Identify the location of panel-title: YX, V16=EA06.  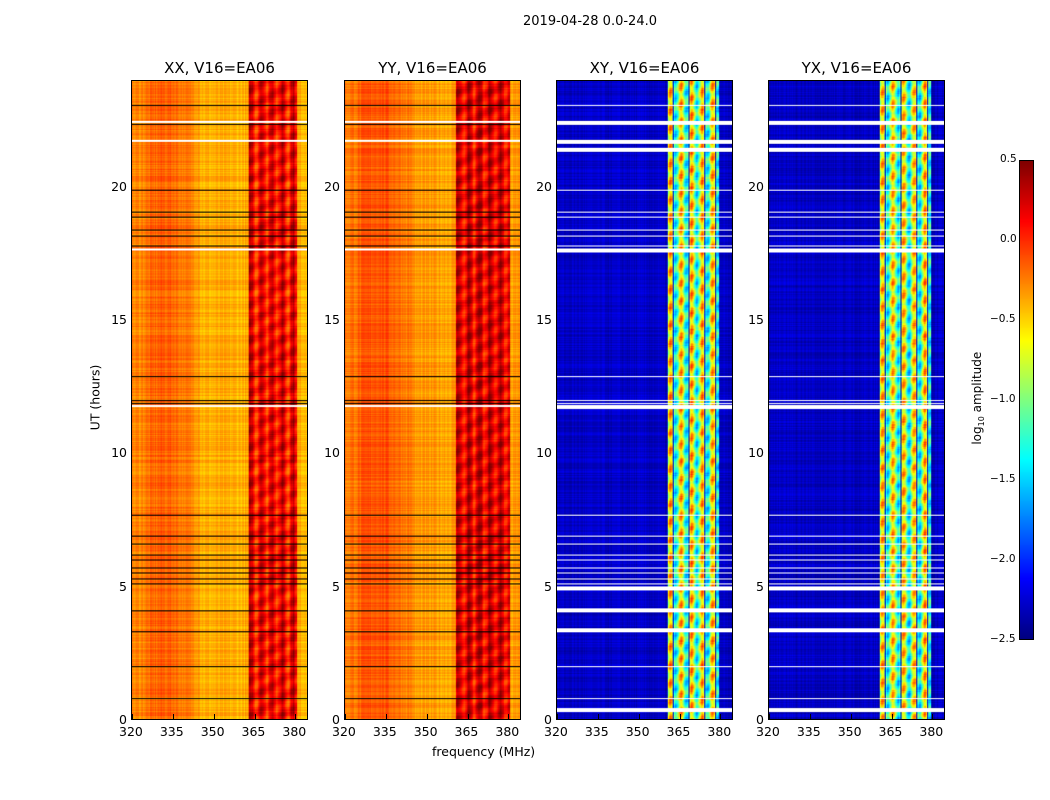
(856, 68).